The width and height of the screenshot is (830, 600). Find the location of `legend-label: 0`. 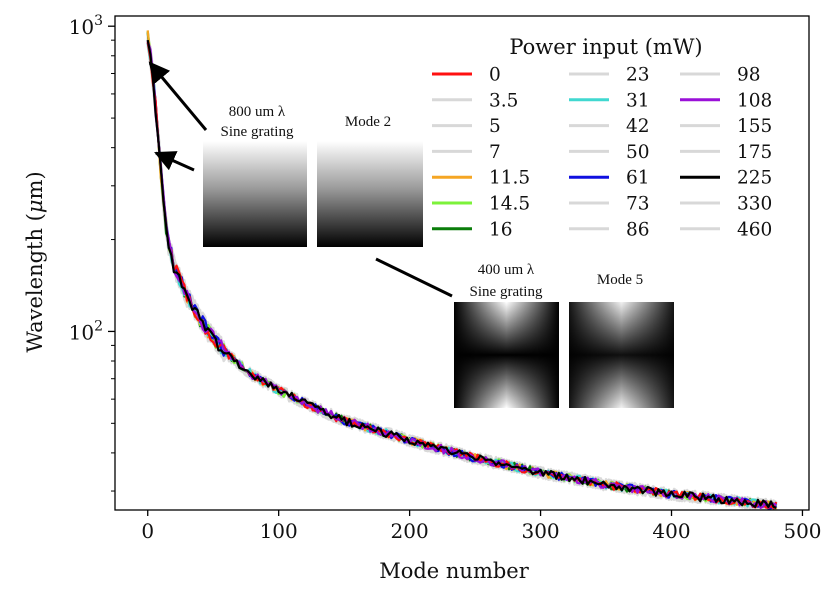

legend-label: 0 is located at coordinates (495, 75).